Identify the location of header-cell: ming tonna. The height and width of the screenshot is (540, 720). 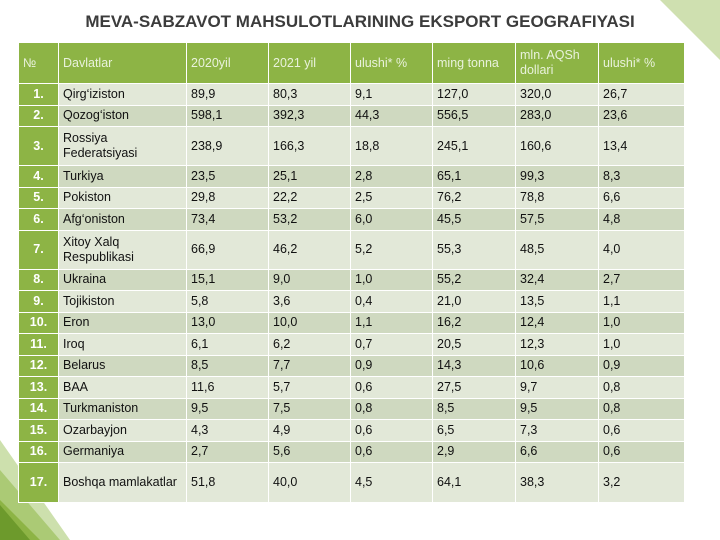
(474, 63).